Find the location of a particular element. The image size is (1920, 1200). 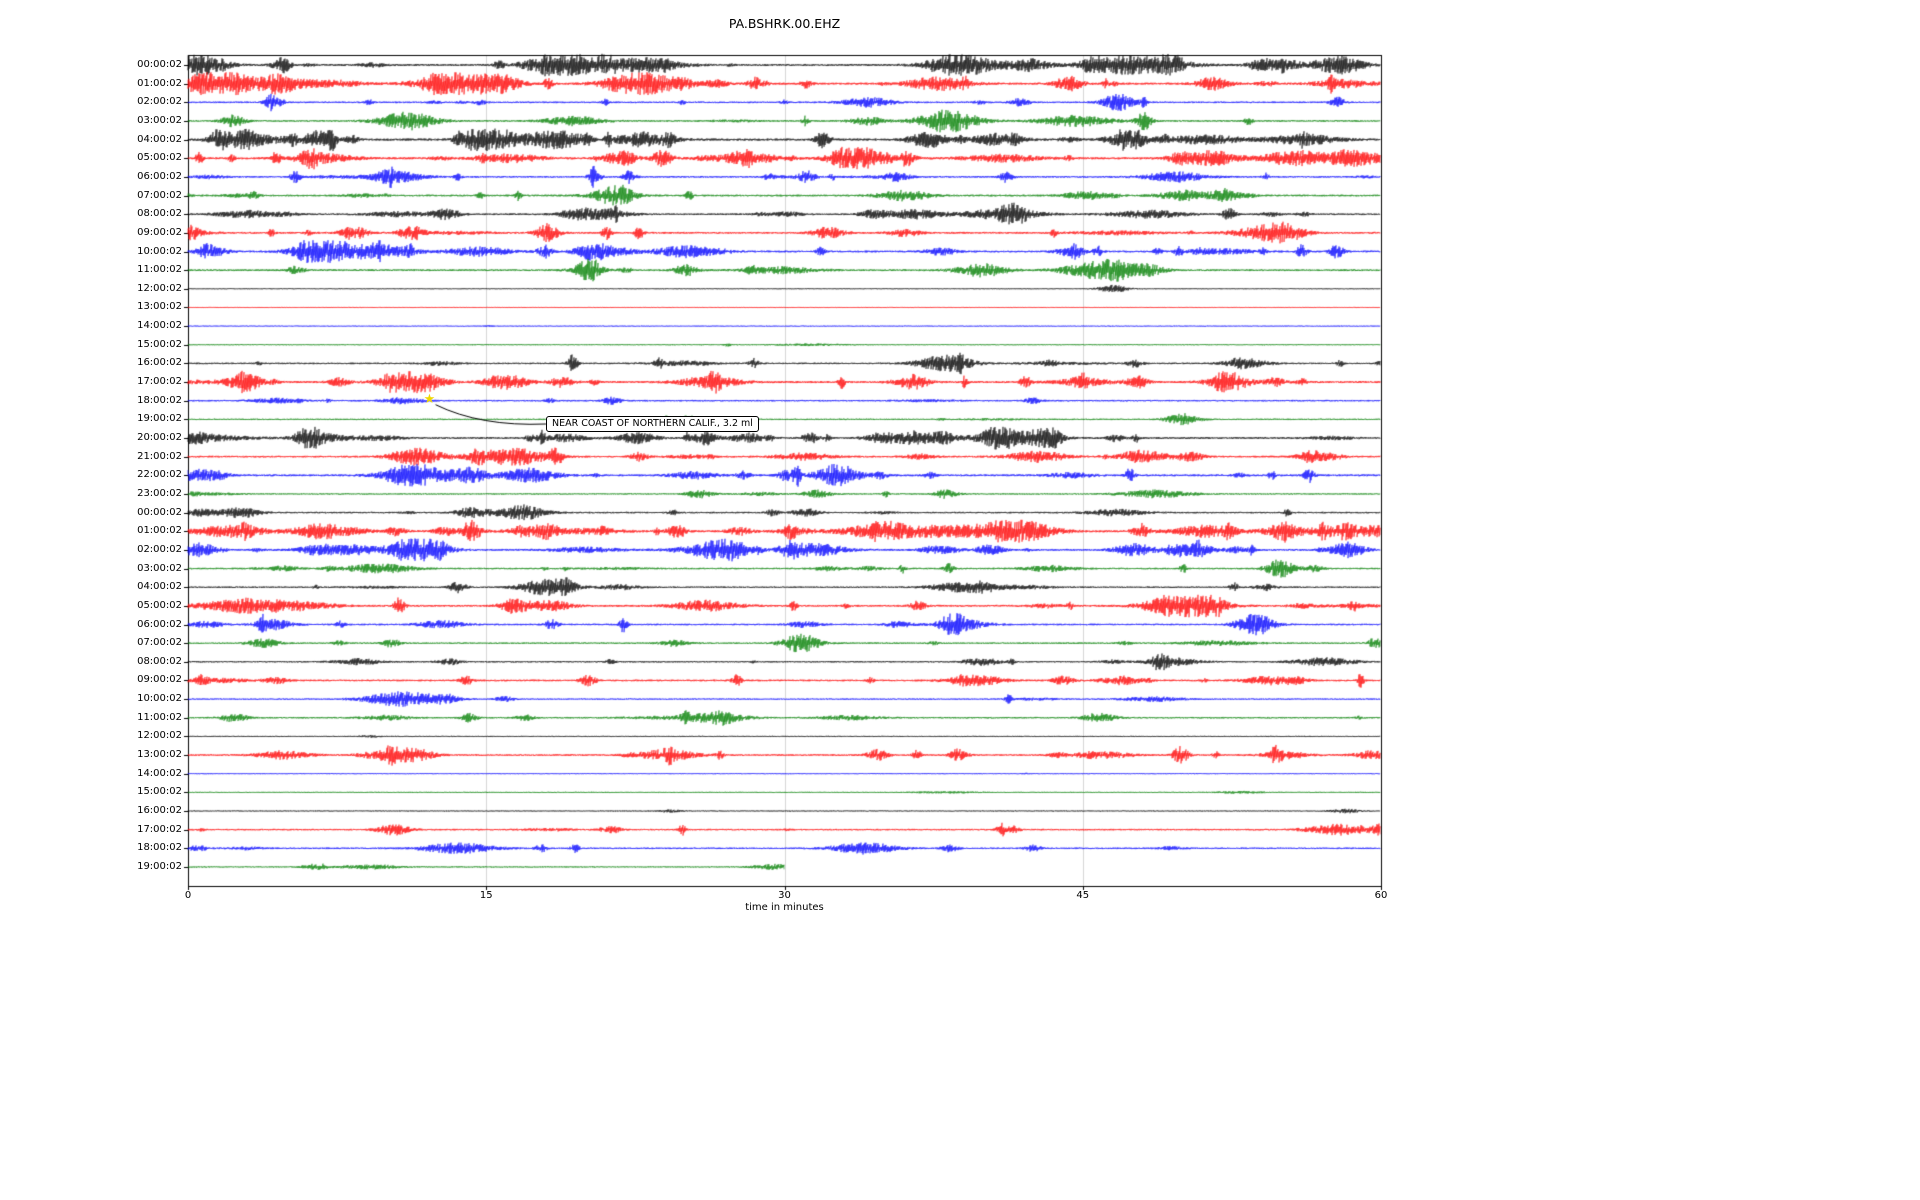

event-annotation-label: NEAR COAST OF NORTHERN CALIF., 3.2 ml is located at coordinates (652, 424).